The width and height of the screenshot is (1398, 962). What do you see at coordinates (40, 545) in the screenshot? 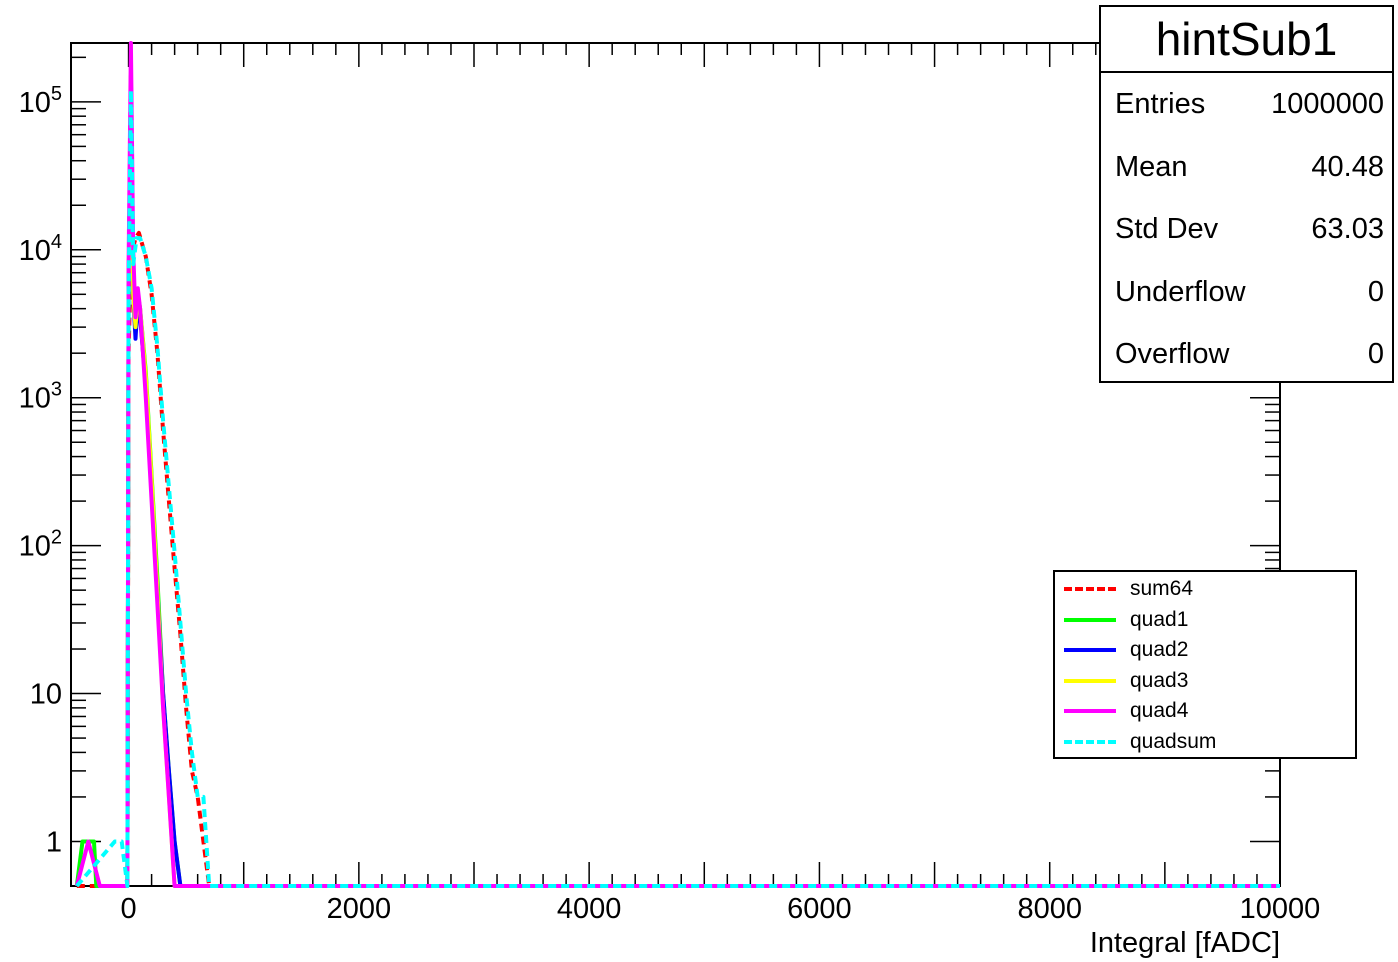
I see `y-tick-label: 10²` at bounding box center [40, 545].